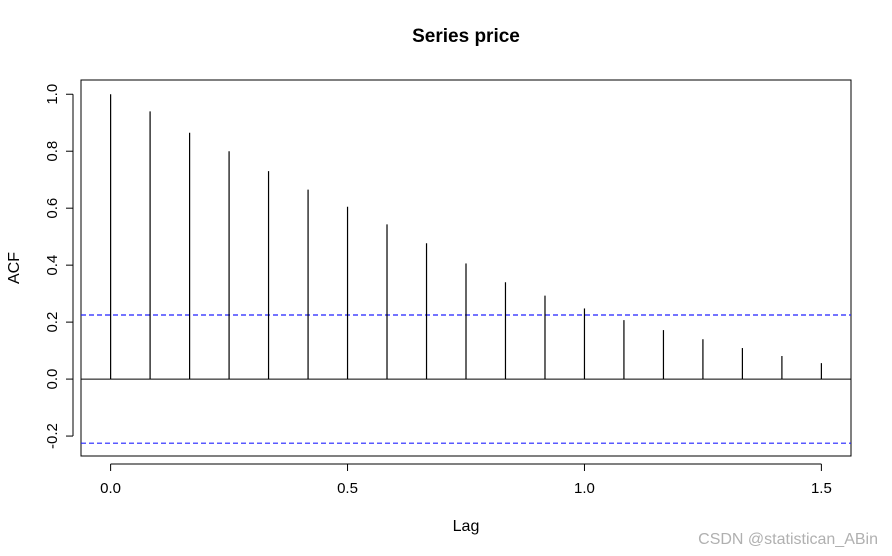 Image resolution: width=892 pixels, height=556 pixels. I want to click on y-tick-label: 0.4, so click(52, 265).